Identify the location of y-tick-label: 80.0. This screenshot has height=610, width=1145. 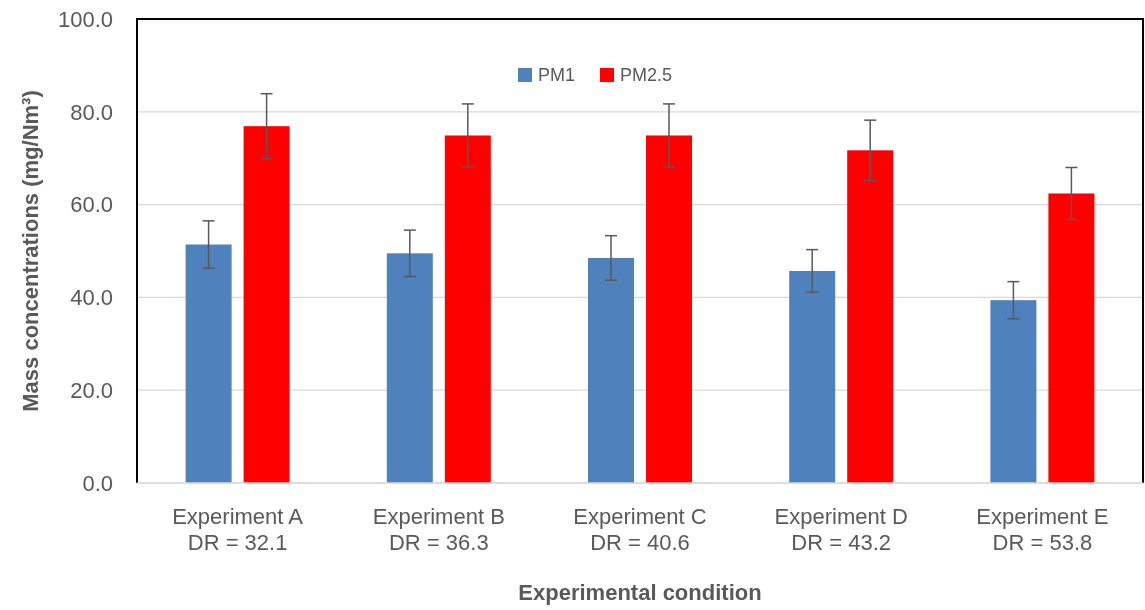
(91, 112).